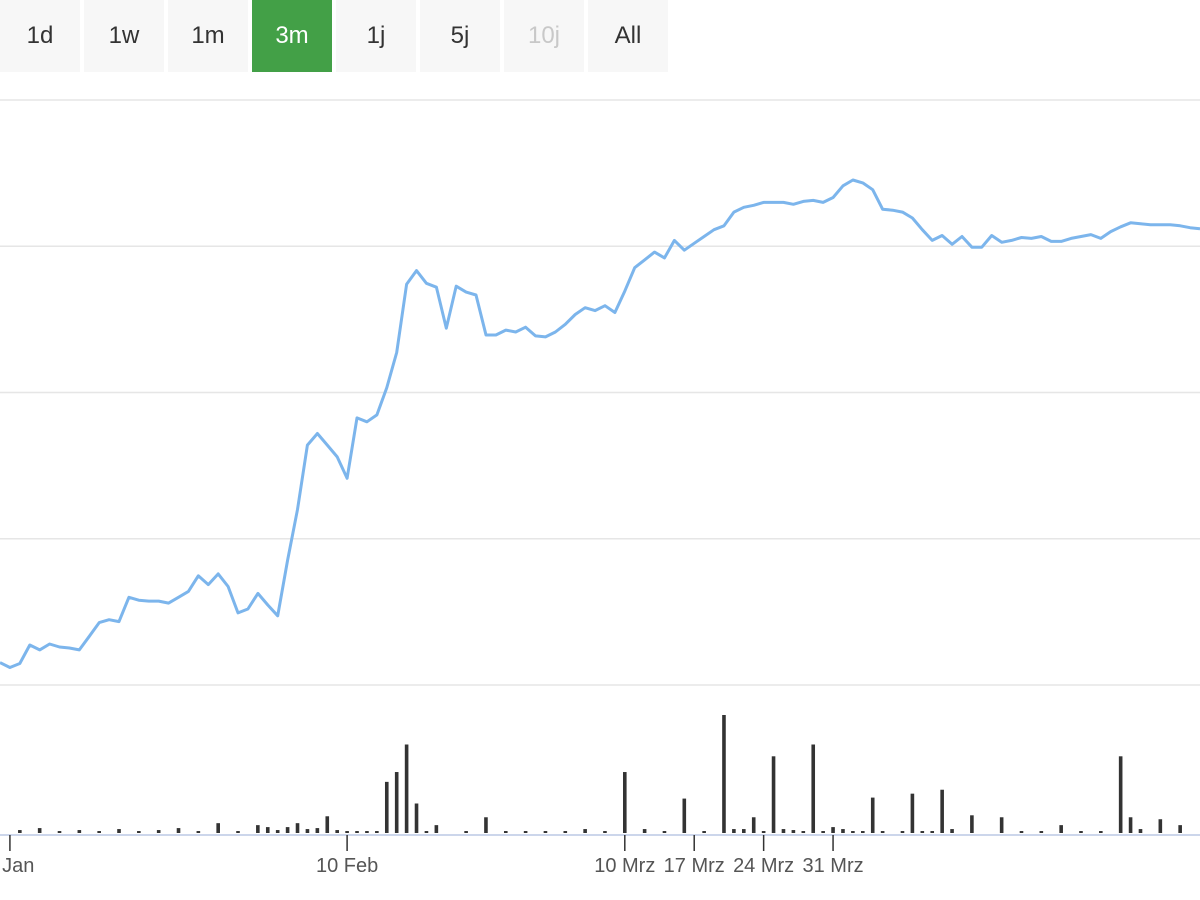  What do you see at coordinates (763, 866) in the screenshot?
I see `x-tick-label: 24 Mrz` at bounding box center [763, 866].